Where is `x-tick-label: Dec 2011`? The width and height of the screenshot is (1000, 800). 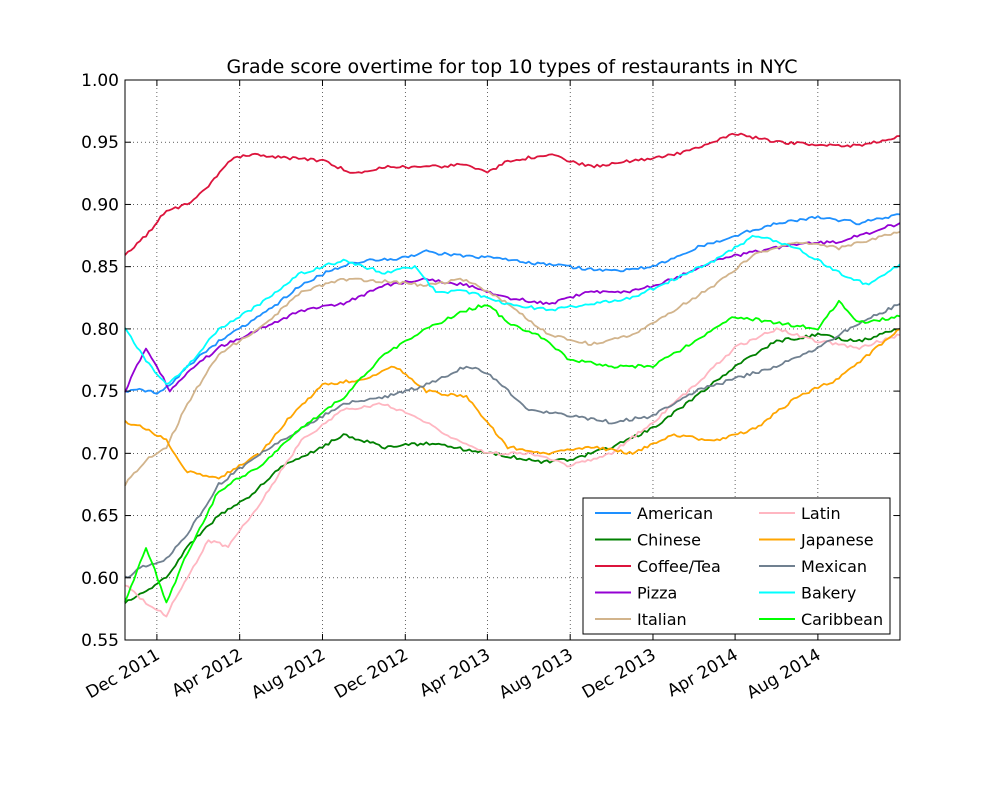
x-tick-label: Dec 2011 is located at coordinates (123, 674).